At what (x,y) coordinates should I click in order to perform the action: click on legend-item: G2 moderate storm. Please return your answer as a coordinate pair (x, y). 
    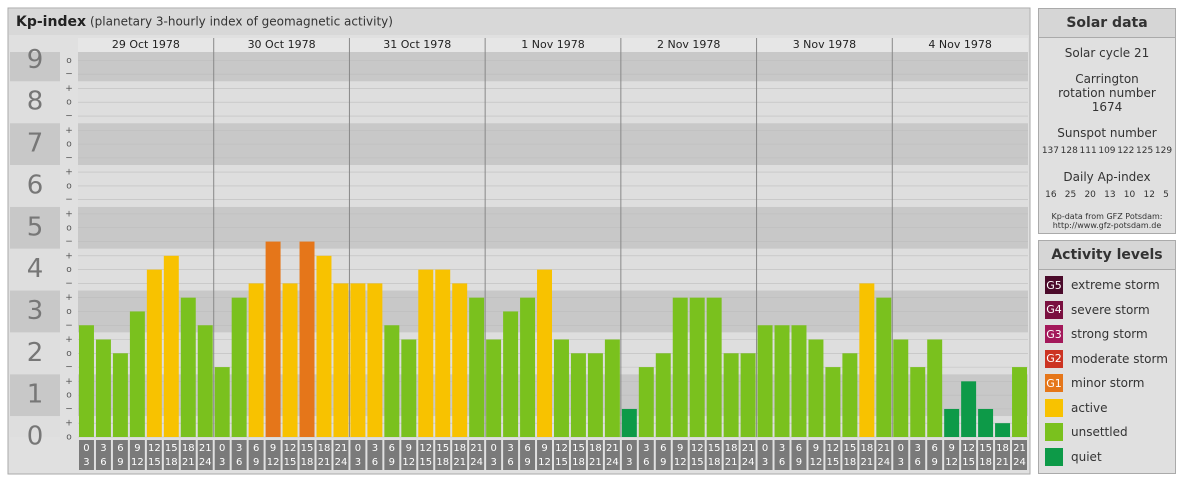
    Looking at the image, I should click on (1107, 359).